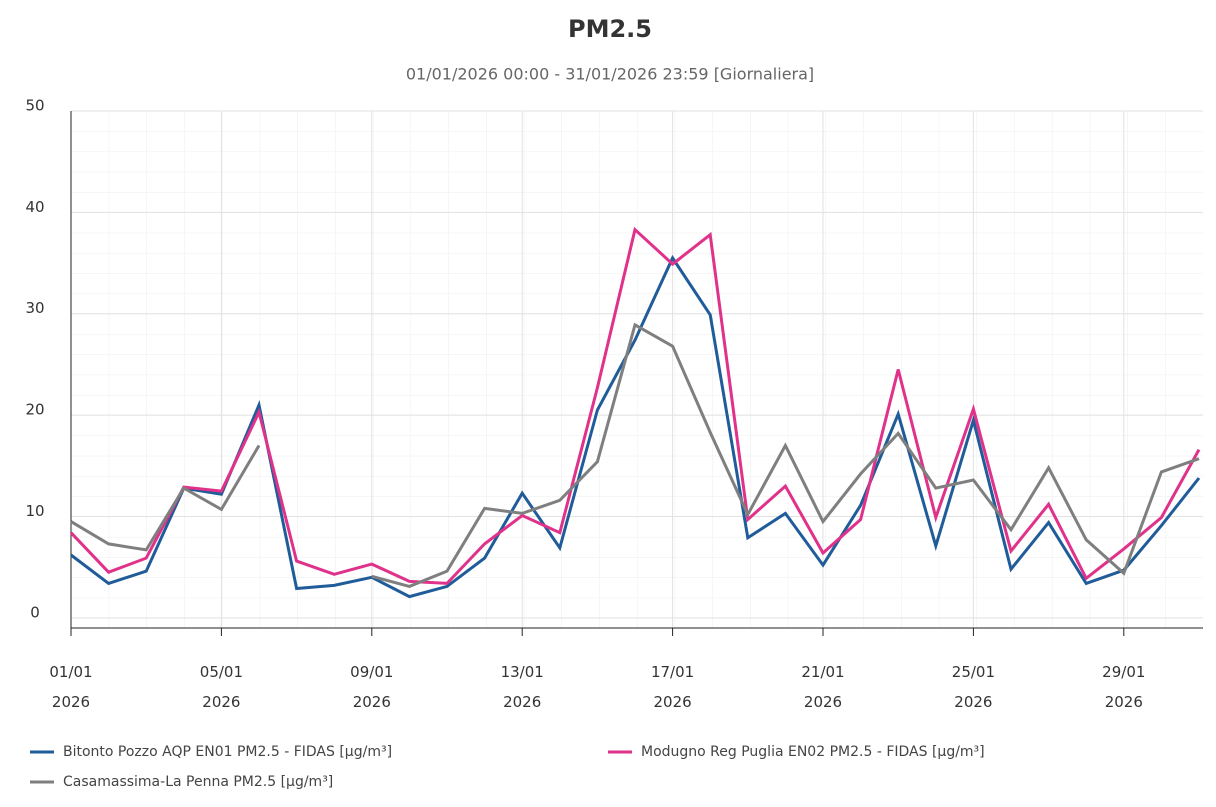 The width and height of the screenshot is (1216, 807). I want to click on x-tick-label: 01/01 2026, so click(70, 687).